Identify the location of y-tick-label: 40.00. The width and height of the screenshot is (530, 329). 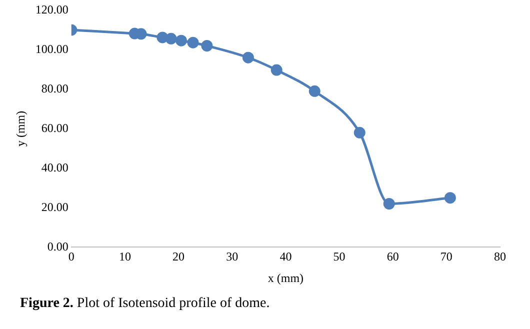
(54, 167).